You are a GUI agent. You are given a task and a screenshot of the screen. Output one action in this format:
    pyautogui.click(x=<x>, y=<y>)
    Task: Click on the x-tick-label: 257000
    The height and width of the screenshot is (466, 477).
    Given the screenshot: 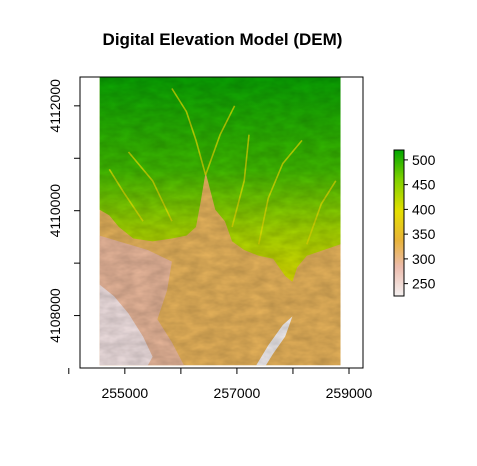 What is the action you would take?
    pyautogui.click(x=237, y=393)
    